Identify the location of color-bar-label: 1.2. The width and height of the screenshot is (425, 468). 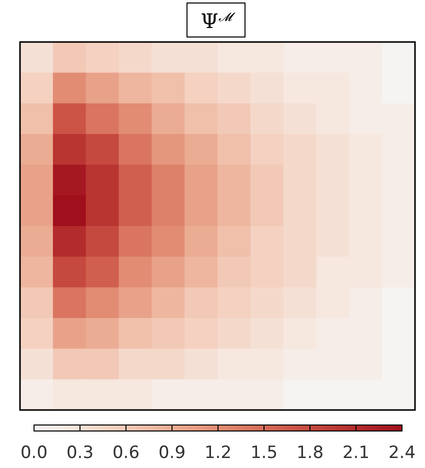
(218, 453).